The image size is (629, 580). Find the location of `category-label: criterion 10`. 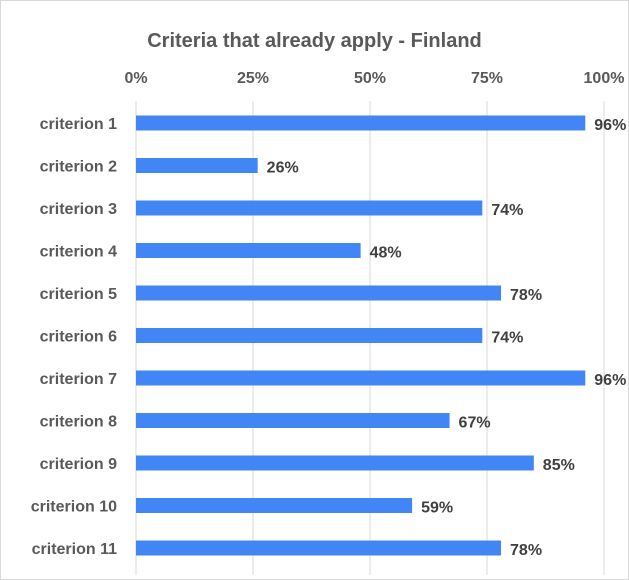

category-label: criterion 10 is located at coordinates (74, 507).